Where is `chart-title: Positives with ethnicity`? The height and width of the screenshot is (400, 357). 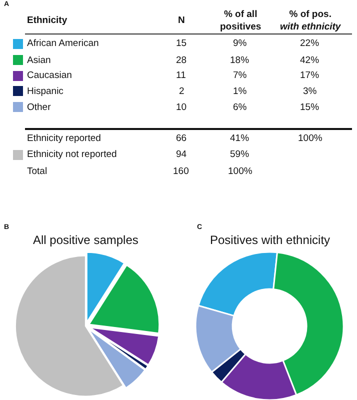
chart-title: Positives with ethnicity is located at coordinates (270, 240).